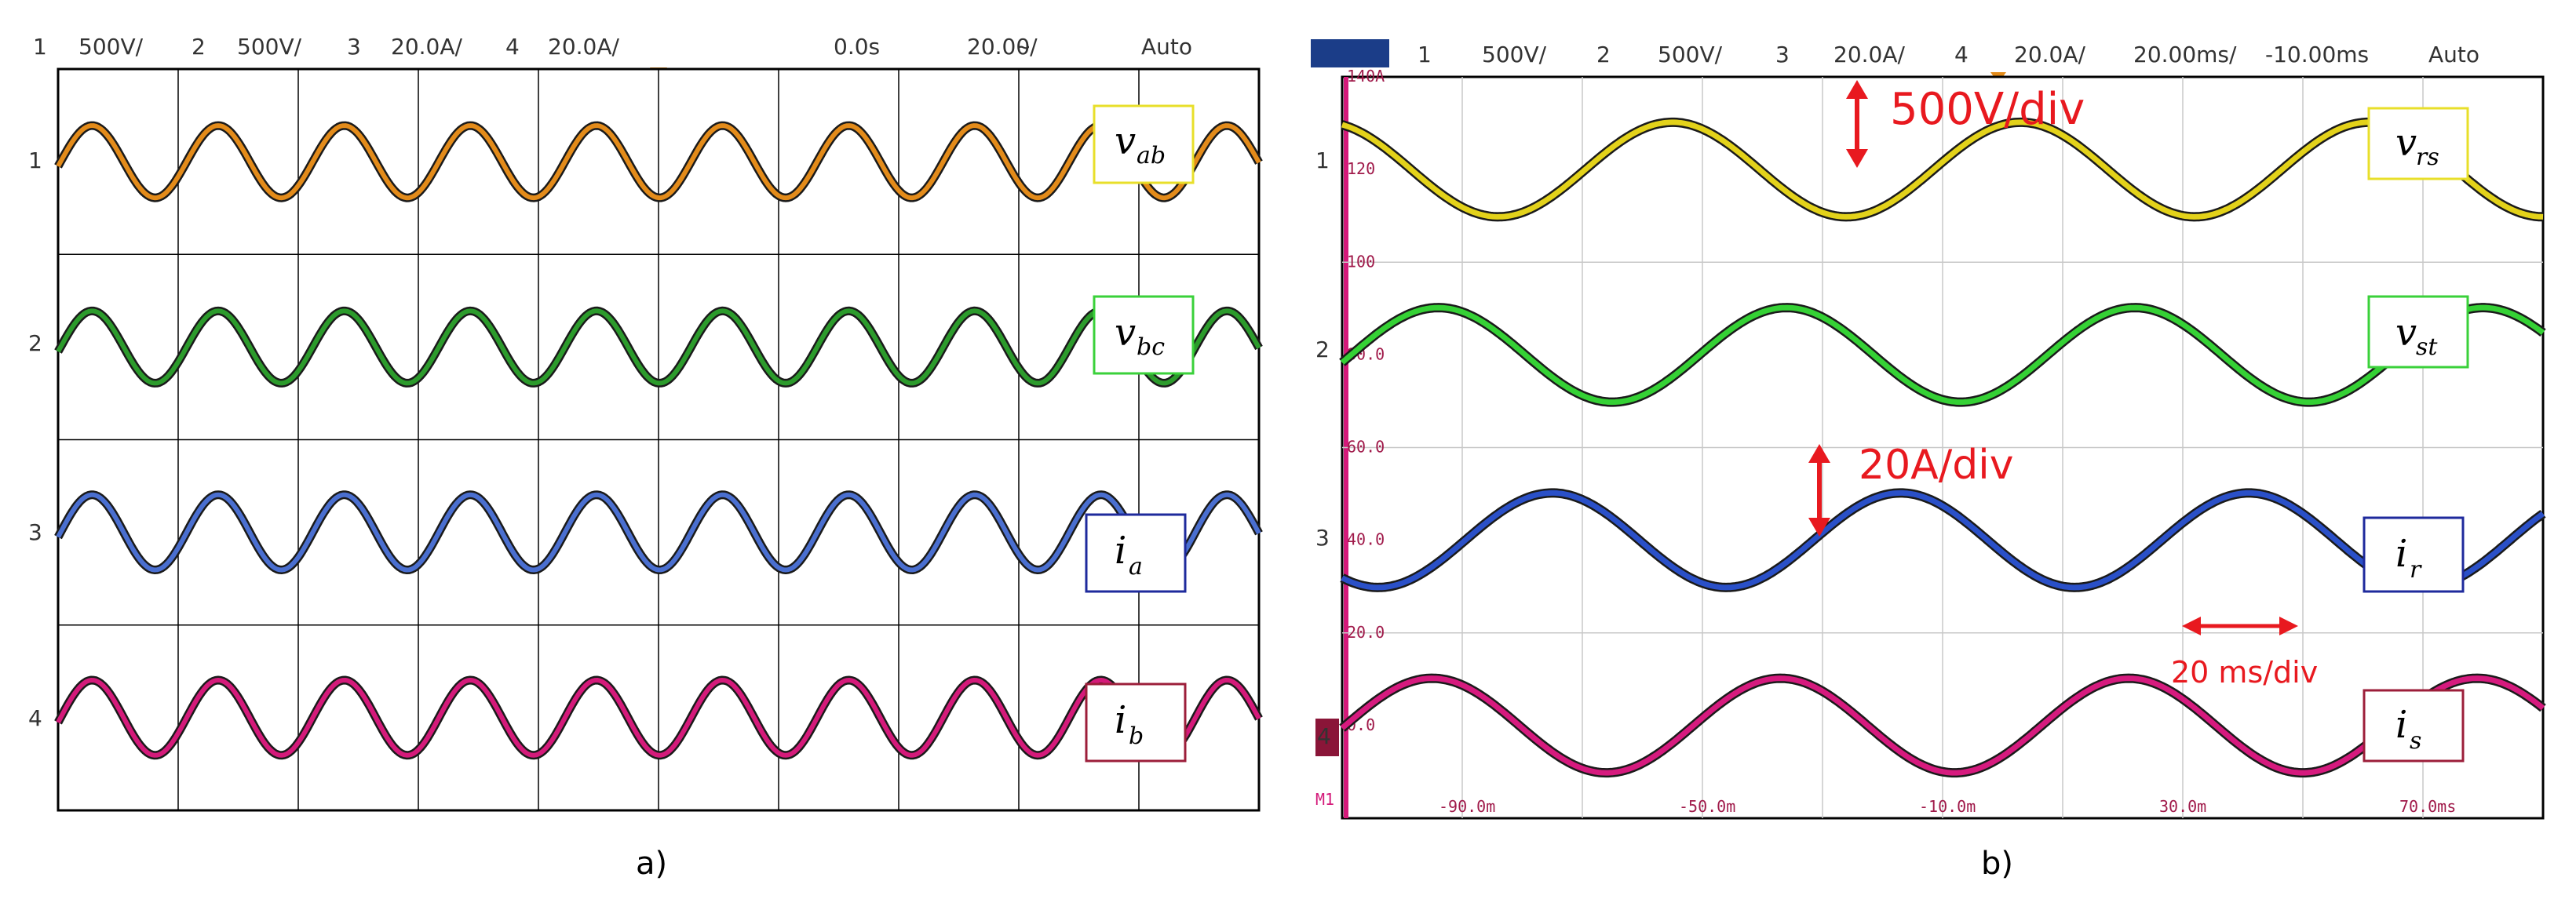 The width and height of the screenshot is (2576, 910). What do you see at coordinates (1324, 799) in the screenshot?
I see `m1-marker: M1` at bounding box center [1324, 799].